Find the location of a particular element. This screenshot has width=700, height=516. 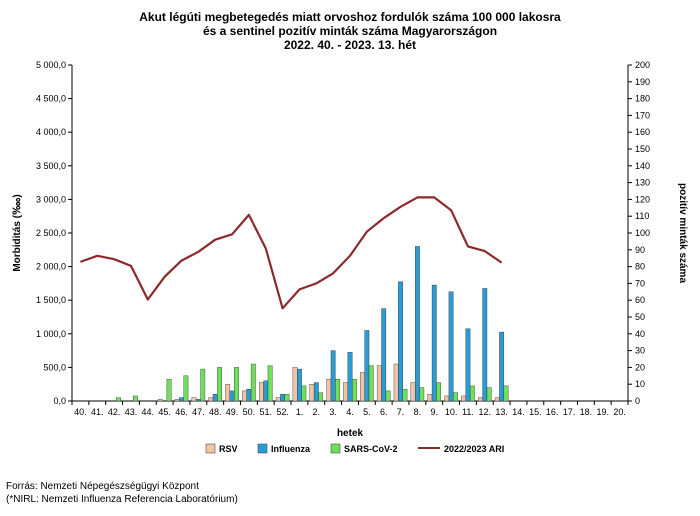

x-tick-label: 43. is located at coordinates (131, 412).